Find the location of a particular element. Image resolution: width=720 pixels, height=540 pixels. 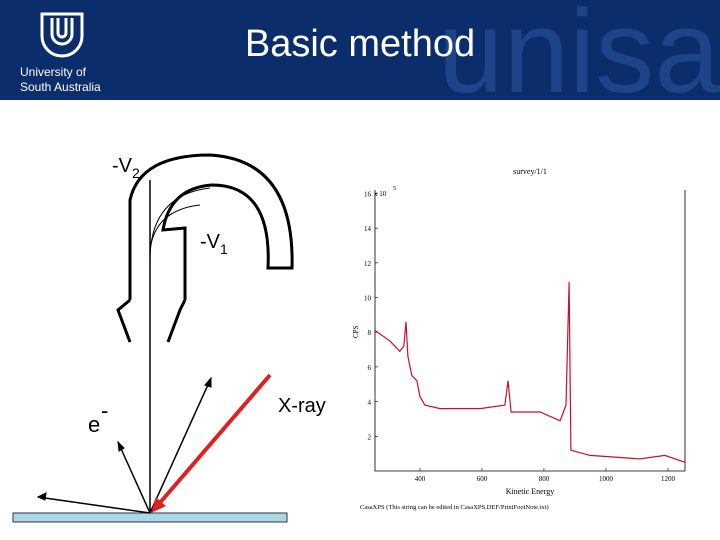

voltage-label: -V1 is located at coordinates (214, 244).